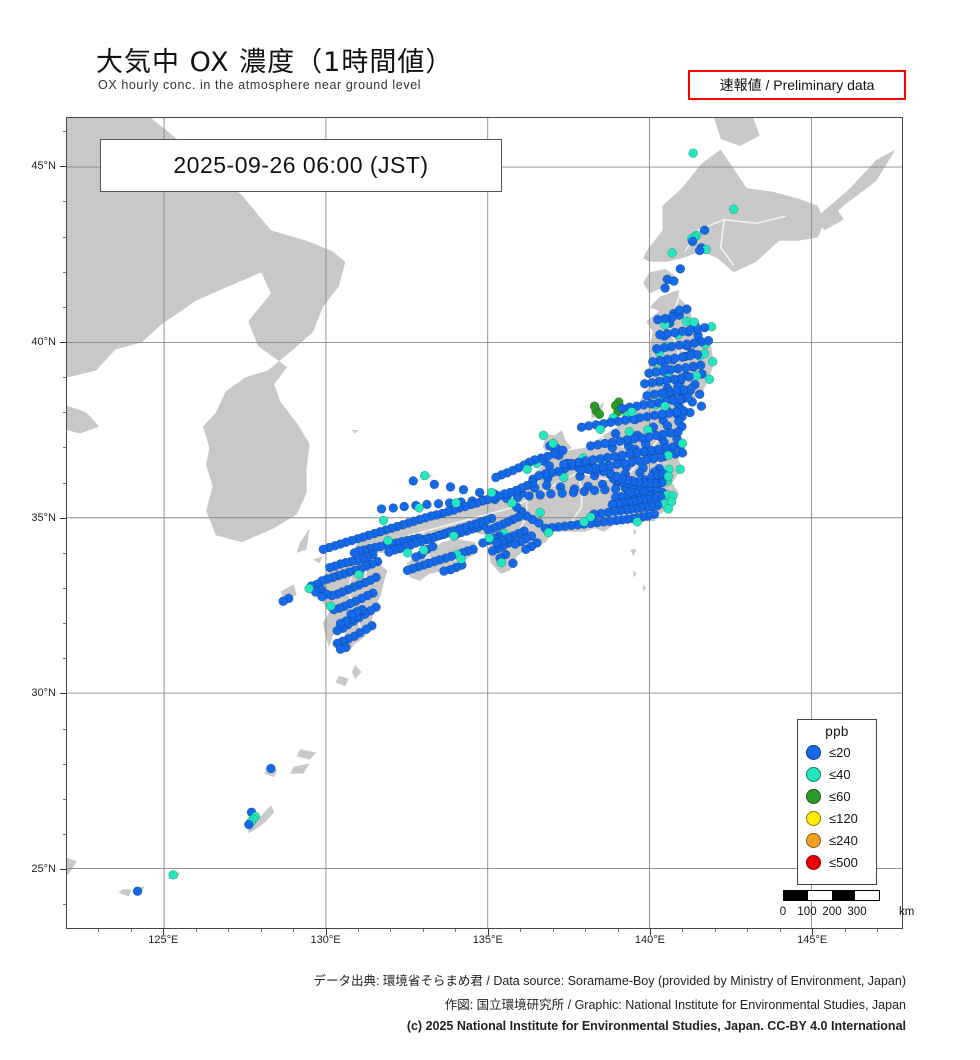 This screenshot has width=980, height=1060. What do you see at coordinates (837, 862) in the screenshot?
I see `legend-item: ≤500` at bounding box center [837, 862].